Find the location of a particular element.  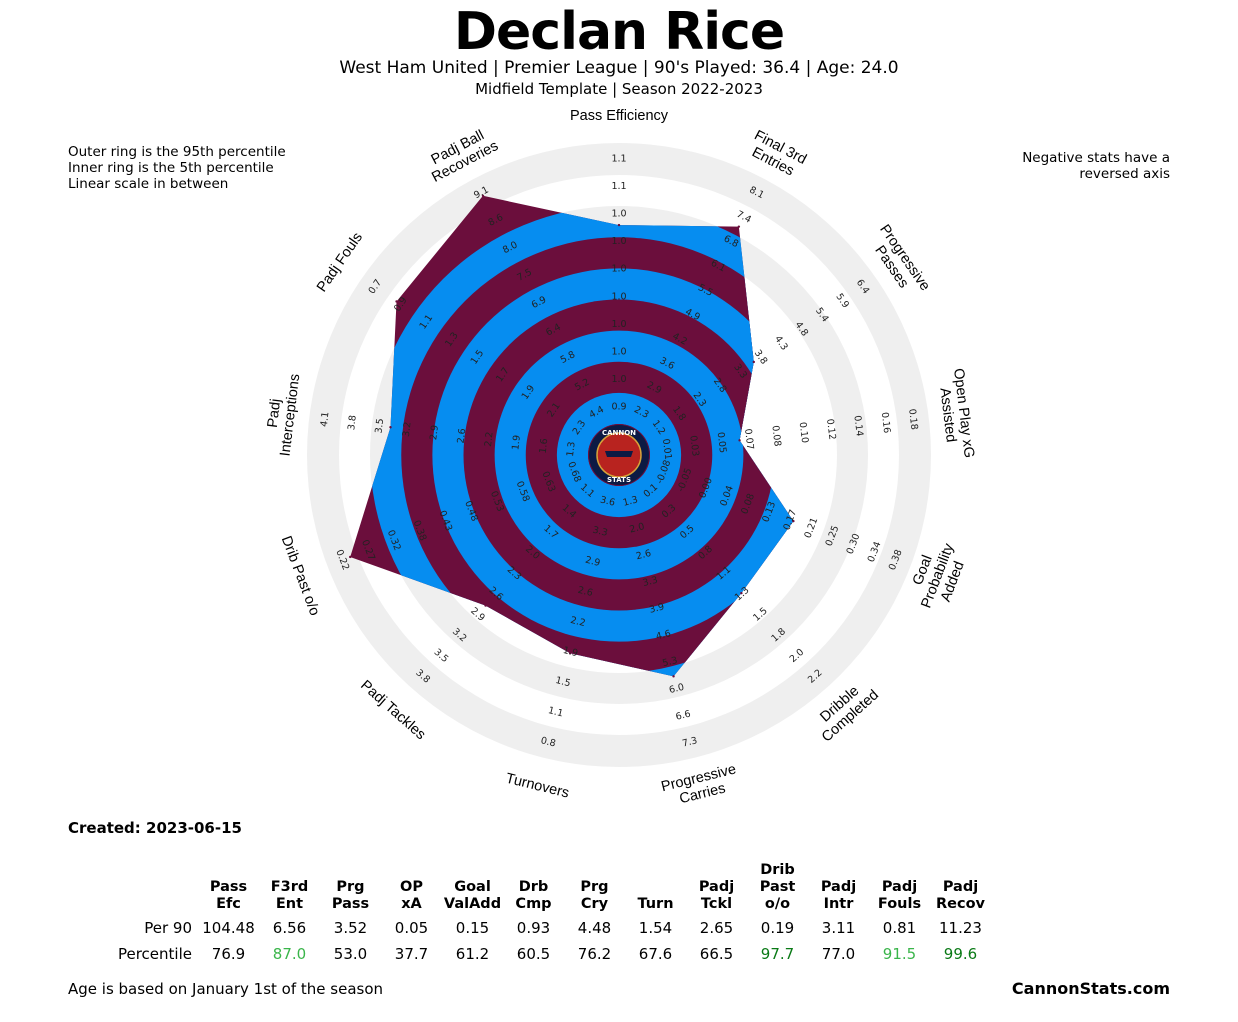

tick-label: 0.14 is located at coordinates (857, 426).